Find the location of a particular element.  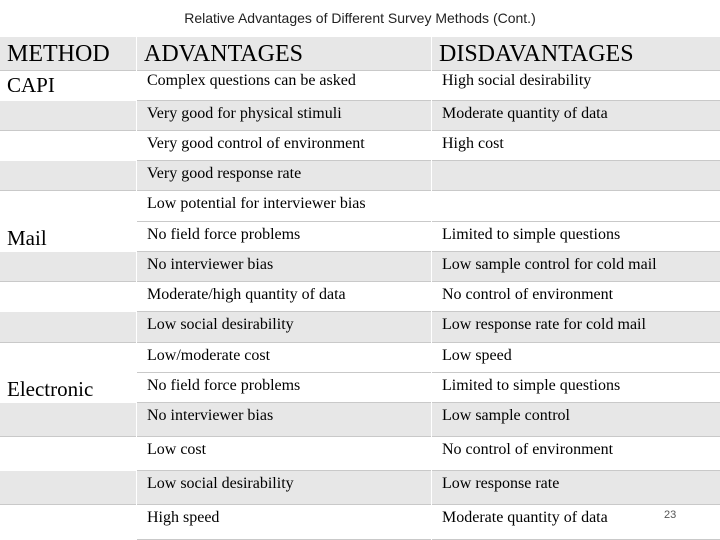

header-disadvantages-label: DISDAVANTAGES is located at coordinates (536, 54).